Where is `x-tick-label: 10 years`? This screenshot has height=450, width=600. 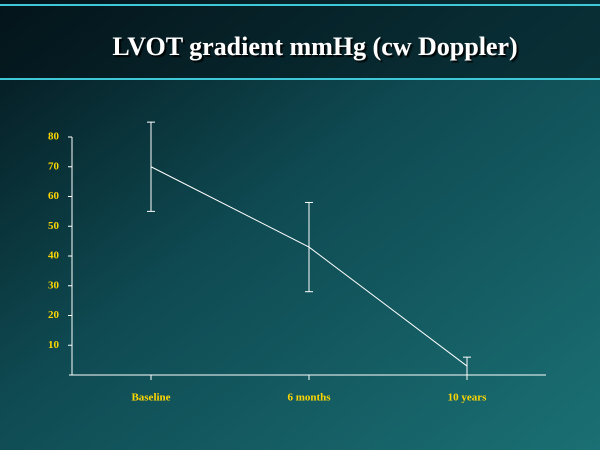 x-tick-label: 10 years is located at coordinates (468, 398).